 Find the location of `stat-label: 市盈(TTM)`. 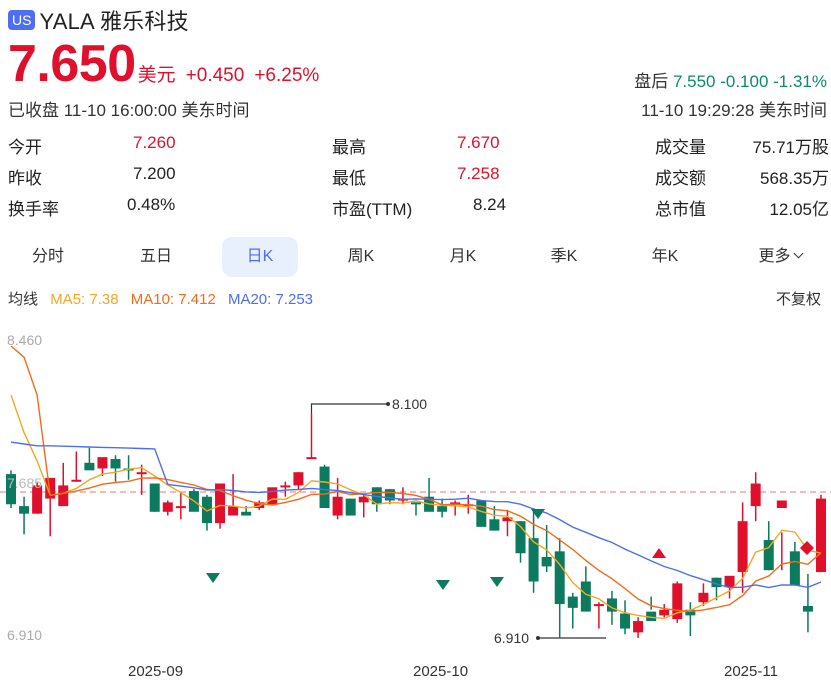

stat-label: 市盈(TTM) is located at coordinates (372, 209).